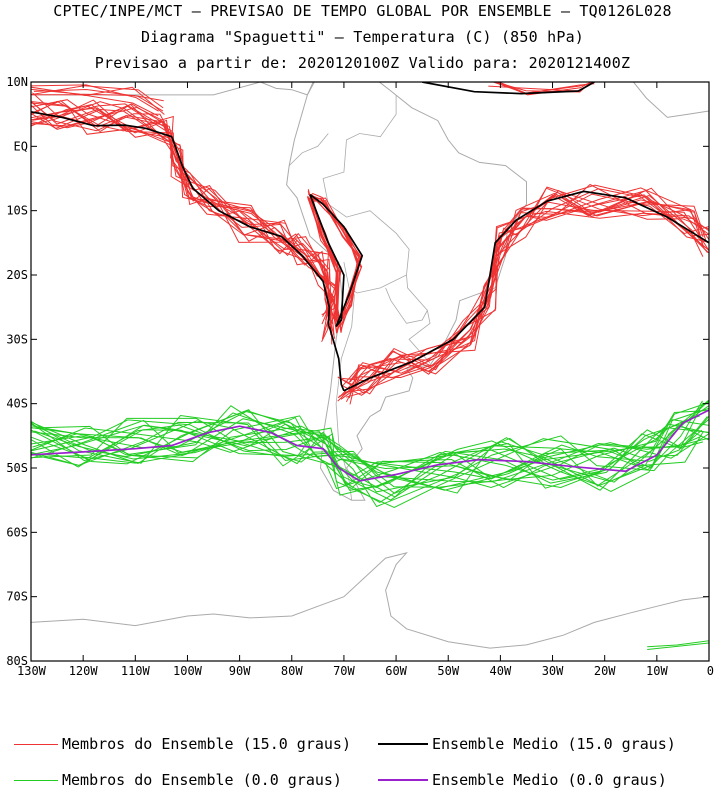 The width and height of the screenshot is (725, 792). What do you see at coordinates (396, 671) in the screenshot?
I see `lon-tick-label: 60W` at bounding box center [396, 671].